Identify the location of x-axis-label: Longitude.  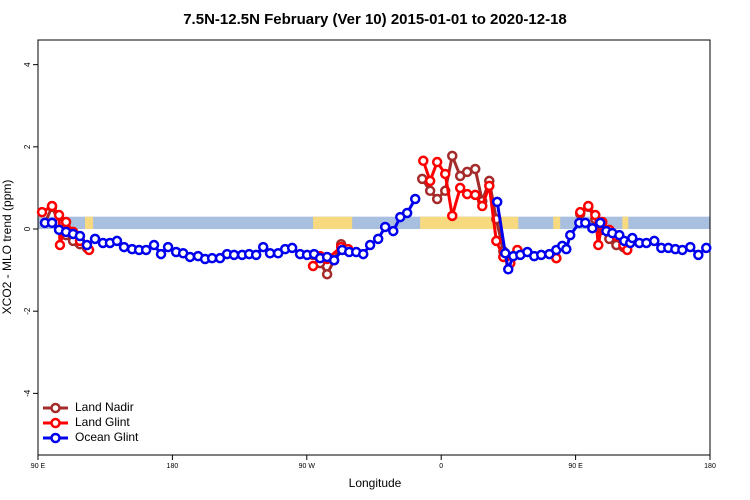
(375, 483).